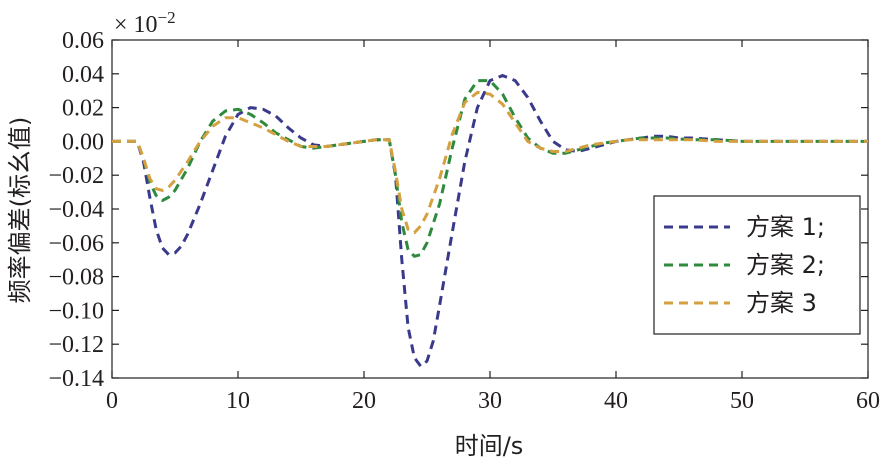  I want to click on legend: 方案 1; 方案 2; 方案 3, so click(757, 265).